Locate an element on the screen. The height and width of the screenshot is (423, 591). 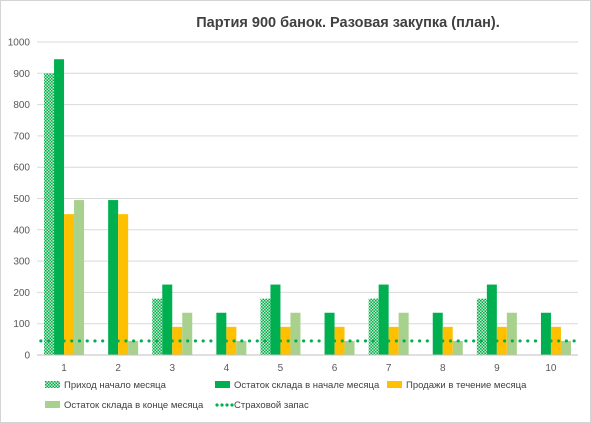
y-tick-label: 700 is located at coordinates (21, 136).